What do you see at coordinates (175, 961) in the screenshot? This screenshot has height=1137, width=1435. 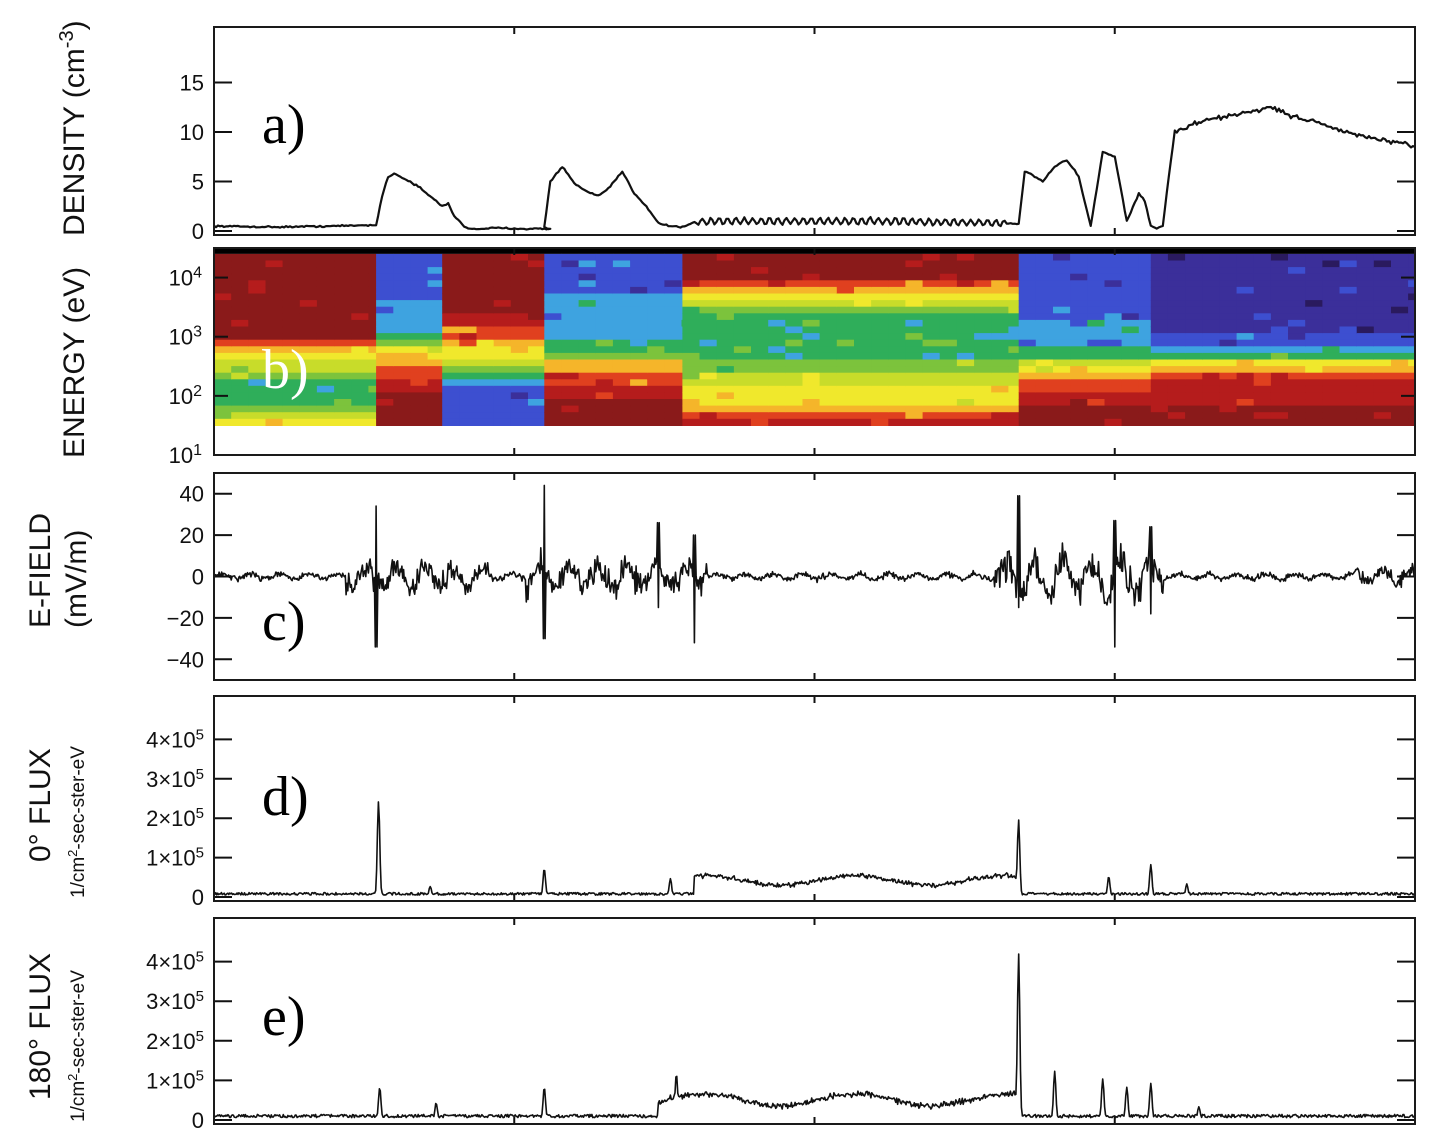 I see `y-tick-label: 4×10⁵` at bounding box center [175, 961].